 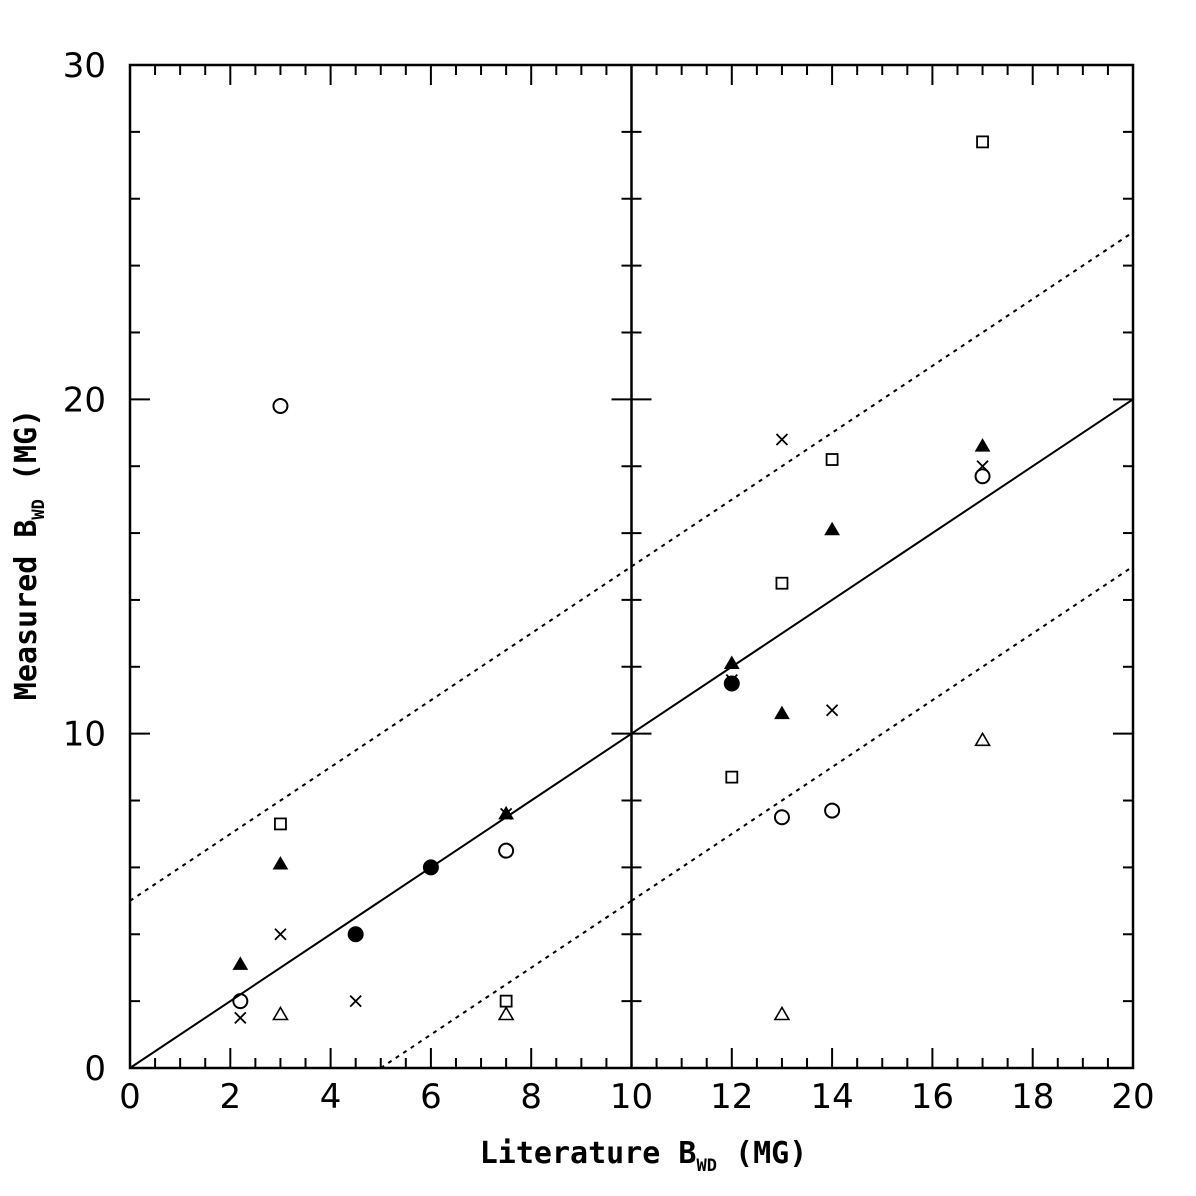 What do you see at coordinates (706, 1166) in the screenshot?
I see `x-axis-title-subscript: WD` at bounding box center [706, 1166].